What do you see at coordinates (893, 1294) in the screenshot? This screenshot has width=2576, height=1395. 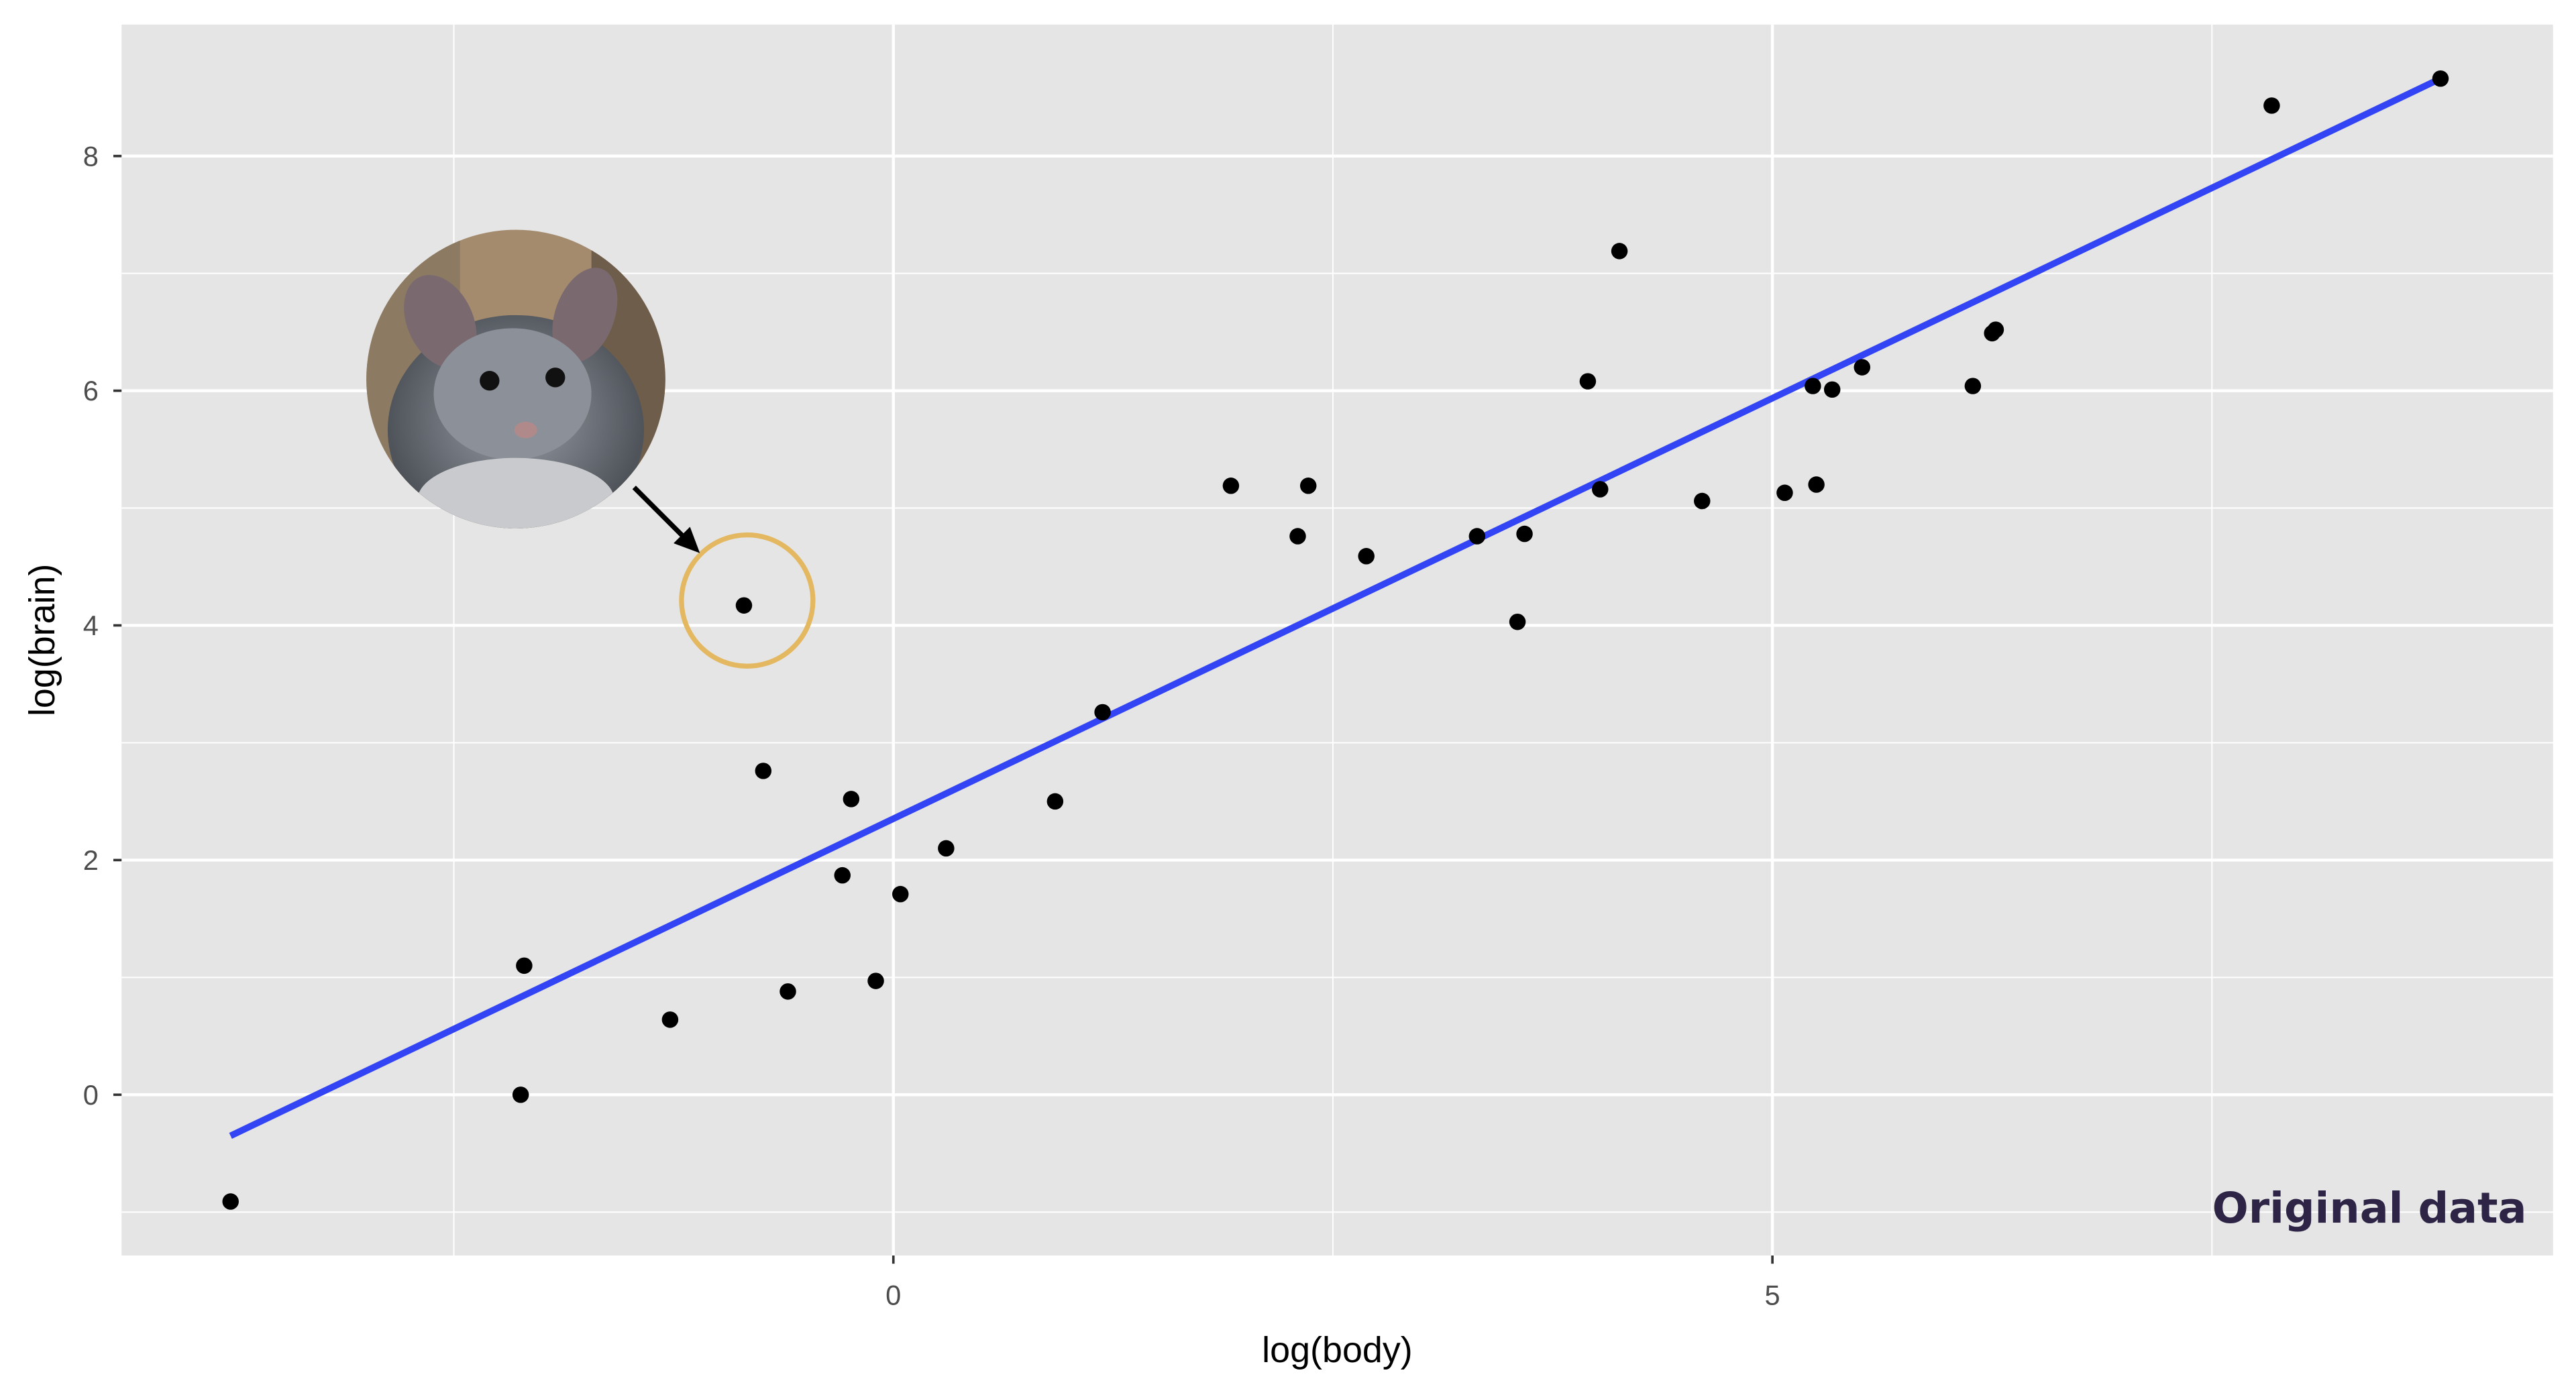 I see `x-tick-label: 0` at bounding box center [893, 1294].